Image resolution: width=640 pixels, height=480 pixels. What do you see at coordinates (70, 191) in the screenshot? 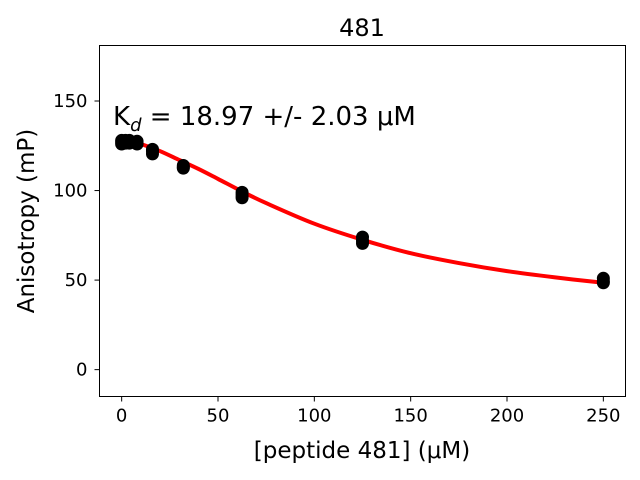
I see `y-tick-label: 100` at bounding box center [70, 191].